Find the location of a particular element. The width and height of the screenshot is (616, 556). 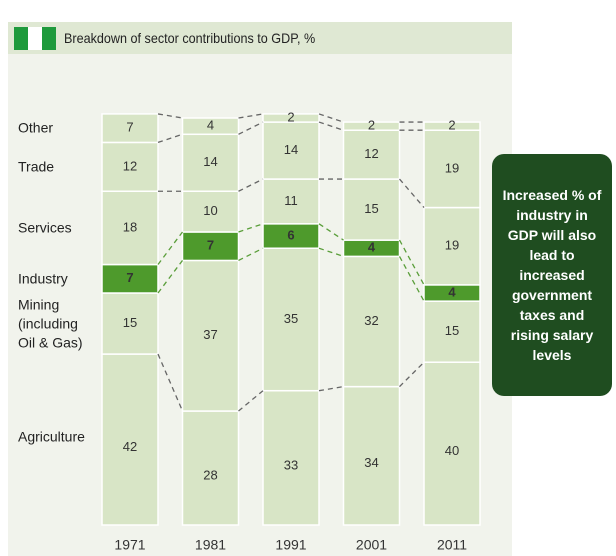

series-label: Trade is located at coordinates (36, 166).